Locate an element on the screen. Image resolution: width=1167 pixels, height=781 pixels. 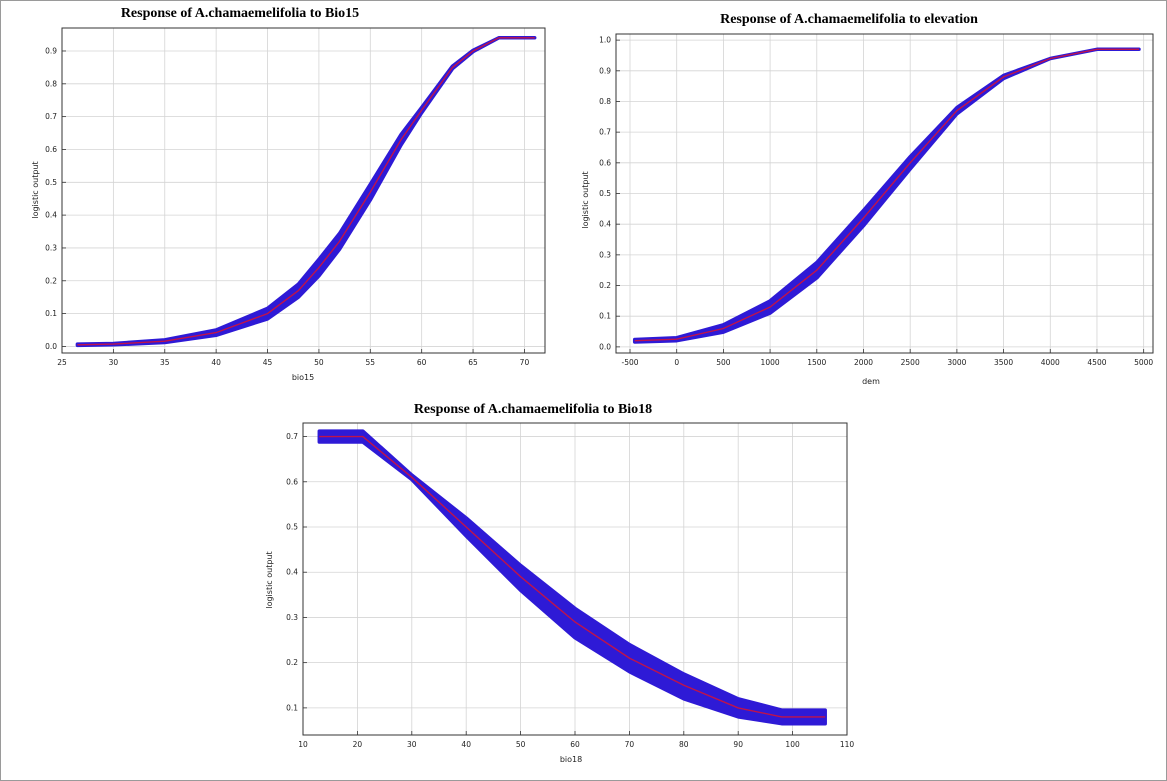
y-tick-label: 0.3 is located at coordinates (292, 617).